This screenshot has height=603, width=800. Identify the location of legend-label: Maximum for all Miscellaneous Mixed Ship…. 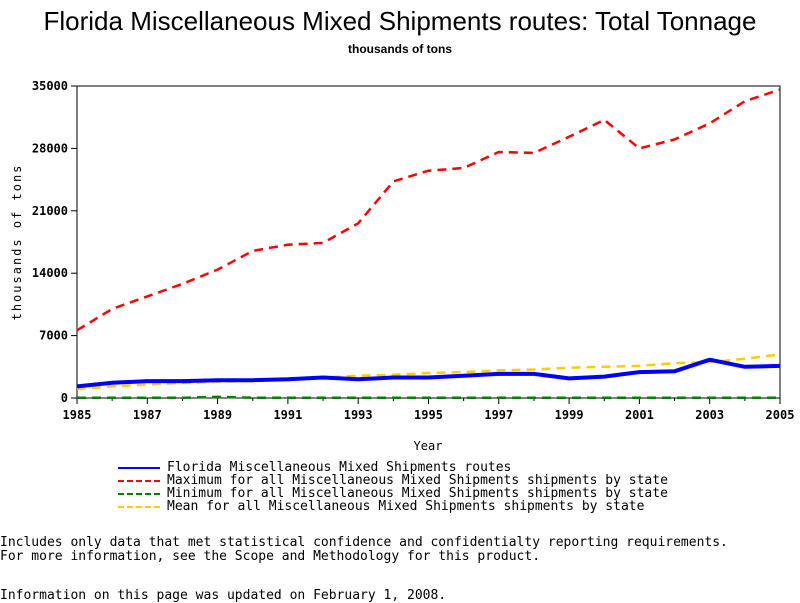
(417, 480).